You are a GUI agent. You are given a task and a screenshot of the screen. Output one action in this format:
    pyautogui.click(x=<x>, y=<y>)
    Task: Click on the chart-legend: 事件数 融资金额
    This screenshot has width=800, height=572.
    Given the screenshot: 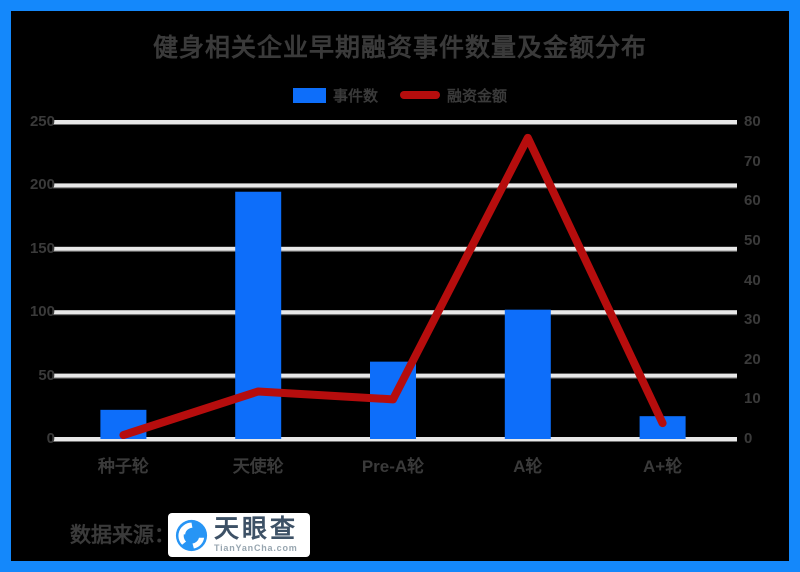 What is the action you would take?
    pyautogui.click(x=400, y=95)
    